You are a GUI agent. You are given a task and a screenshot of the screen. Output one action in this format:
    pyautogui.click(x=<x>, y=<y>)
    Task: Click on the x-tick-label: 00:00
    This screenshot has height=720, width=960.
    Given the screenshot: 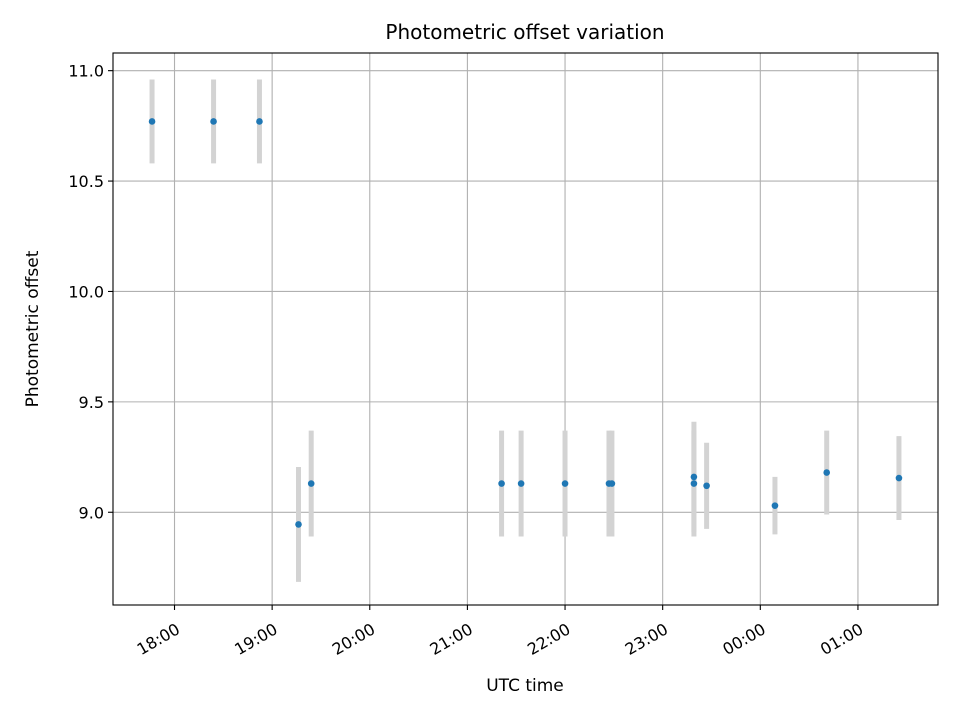 What is the action you would take?
    pyautogui.click(x=743, y=639)
    